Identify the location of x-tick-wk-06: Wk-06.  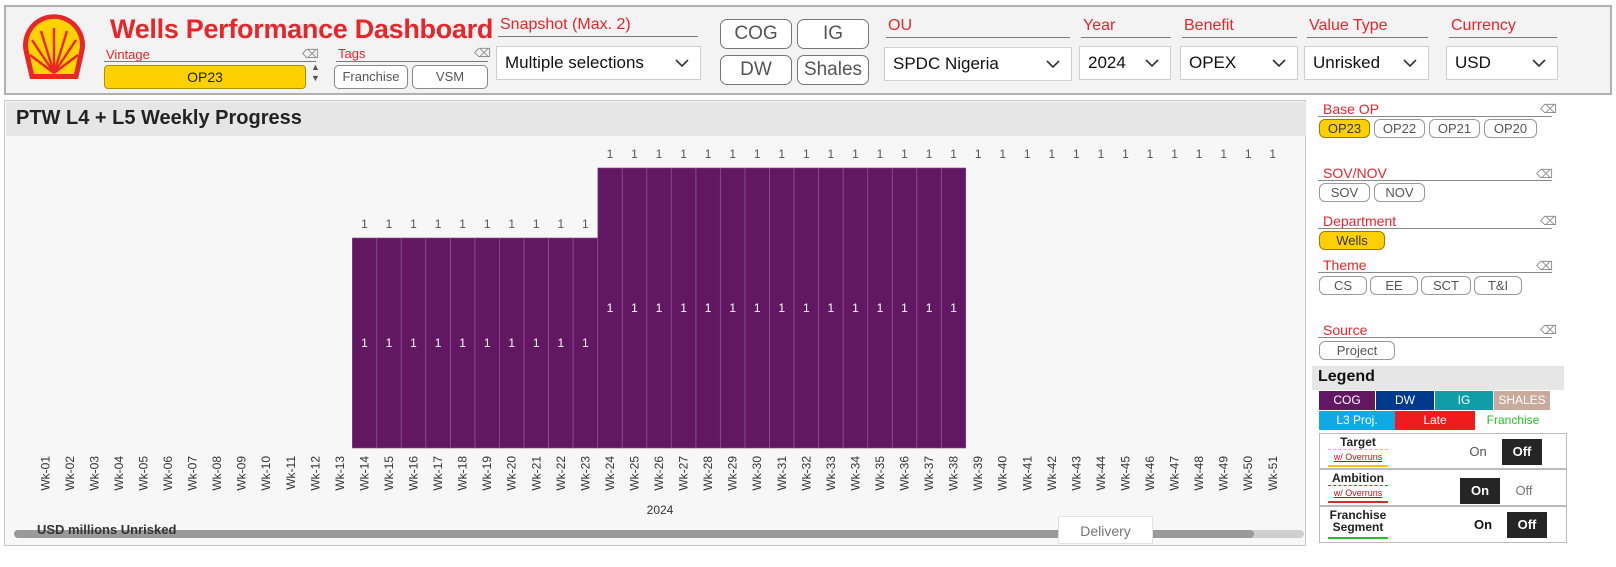
(168, 473).